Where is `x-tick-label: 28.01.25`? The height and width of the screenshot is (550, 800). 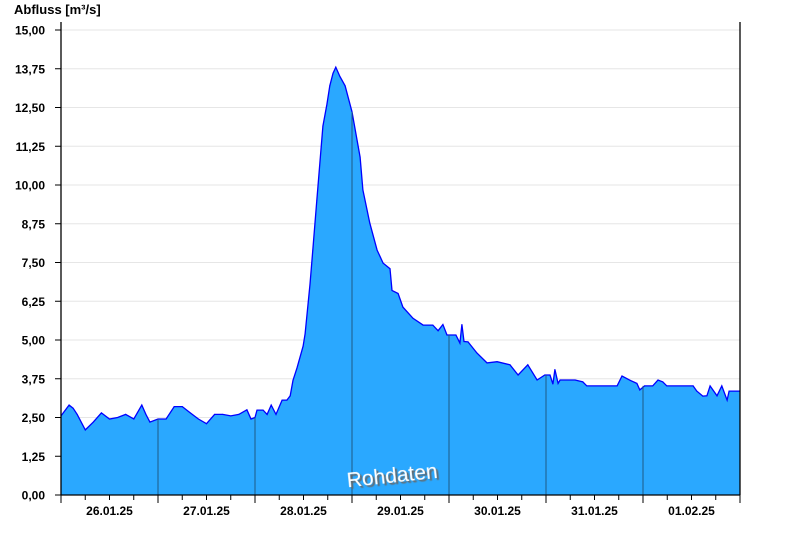 x-tick-label: 28.01.25 is located at coordinates (303, 511).